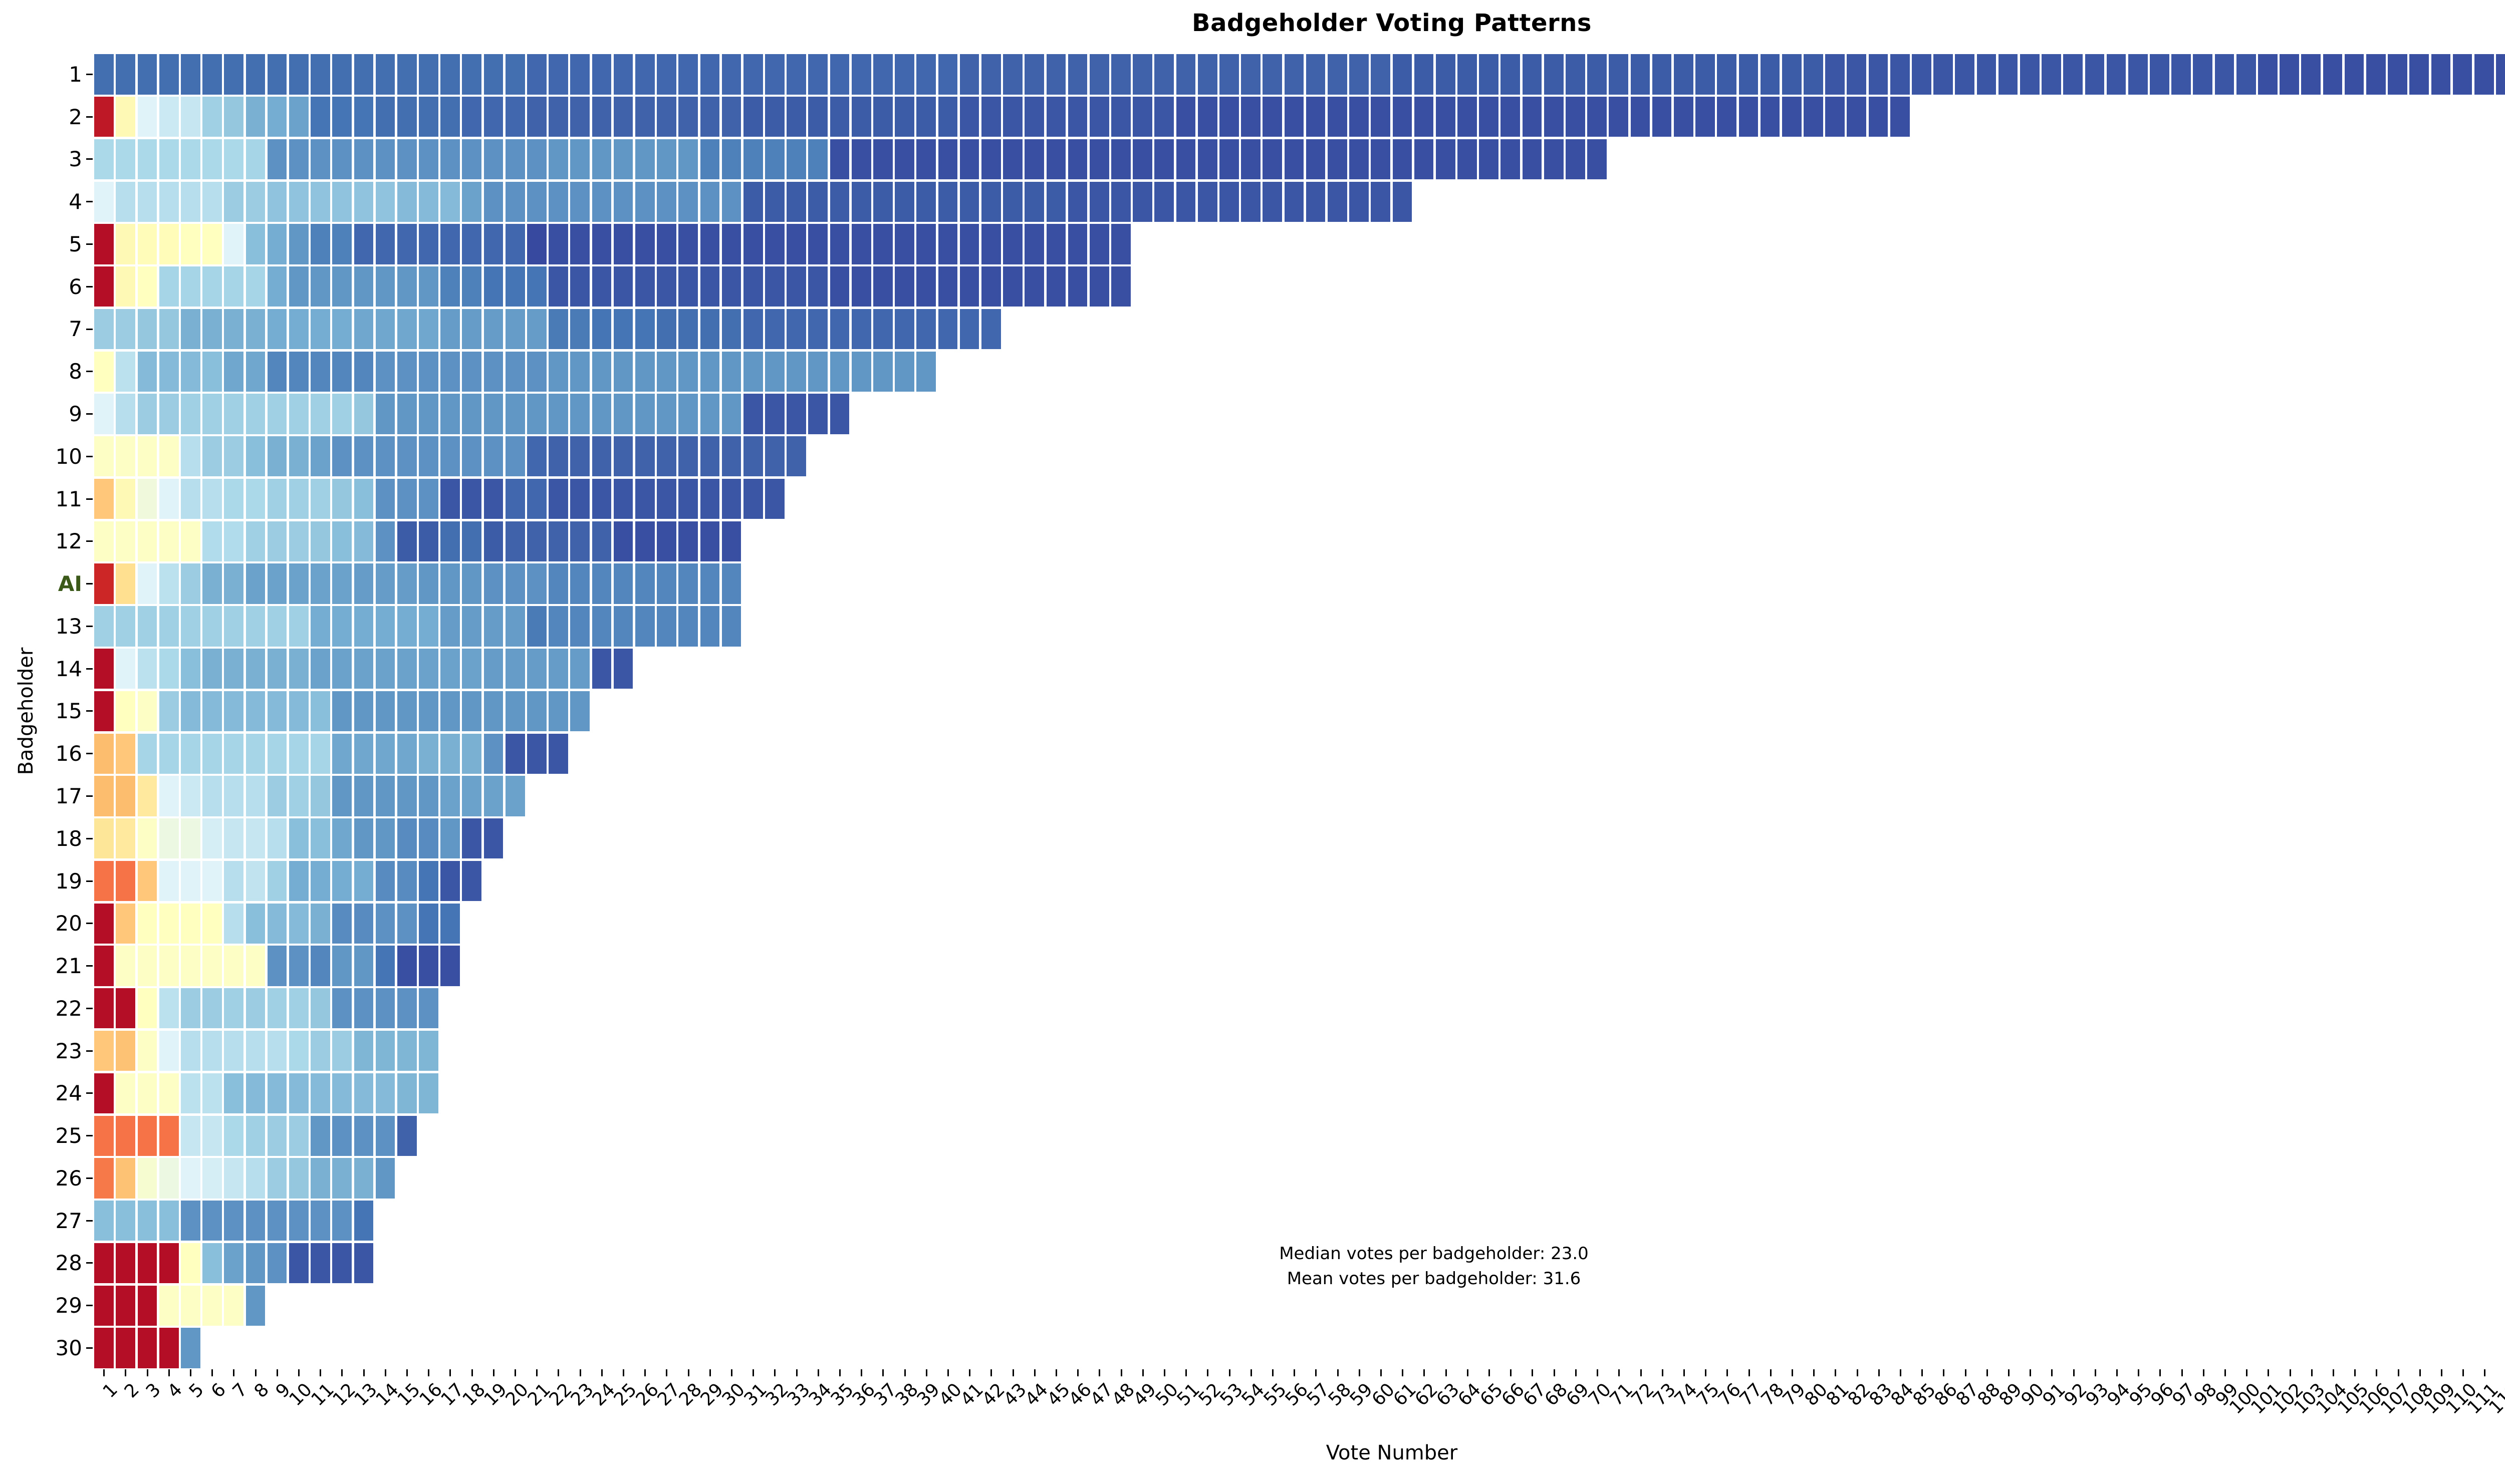 The image size is (2505, 1484). Describe the element at coordinates (68, 1306) in the screenshot. I see `y-tick-label-29: 29` at that location.